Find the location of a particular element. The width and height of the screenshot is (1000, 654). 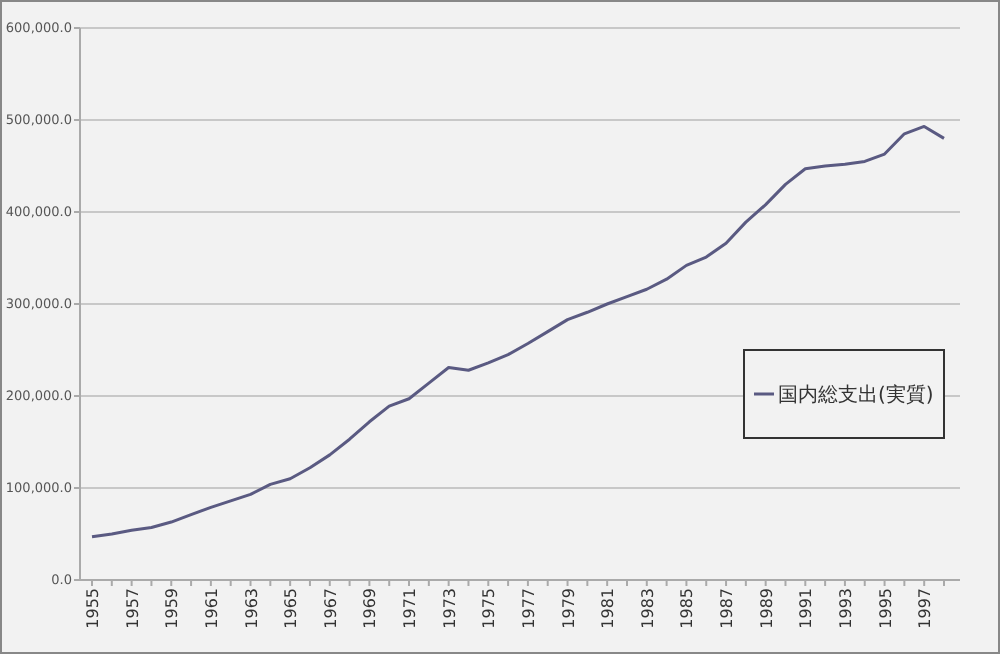

x-tick-label: 1969 is located at coordinates (370, 608).